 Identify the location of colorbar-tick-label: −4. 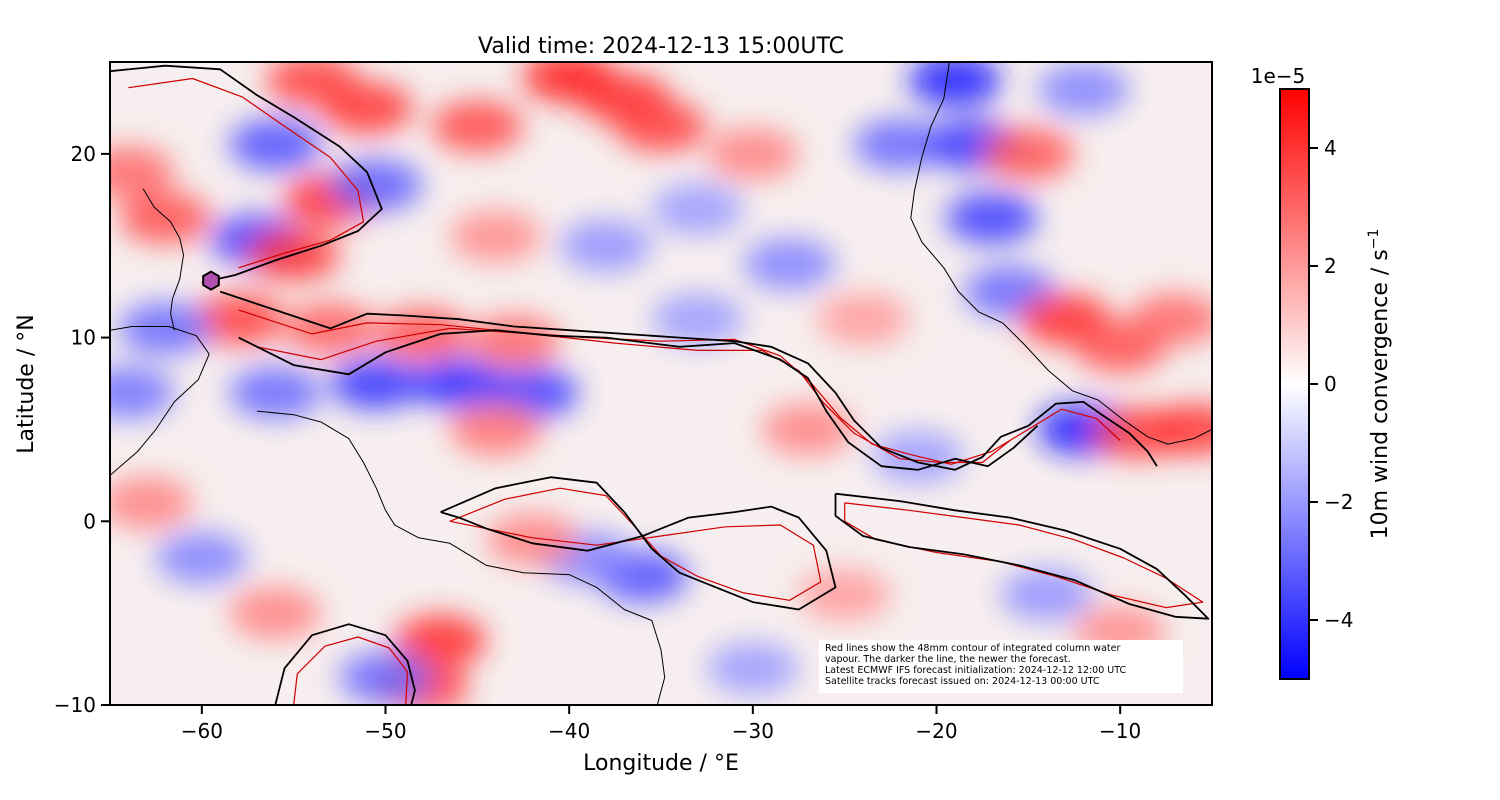
(1338, 620).